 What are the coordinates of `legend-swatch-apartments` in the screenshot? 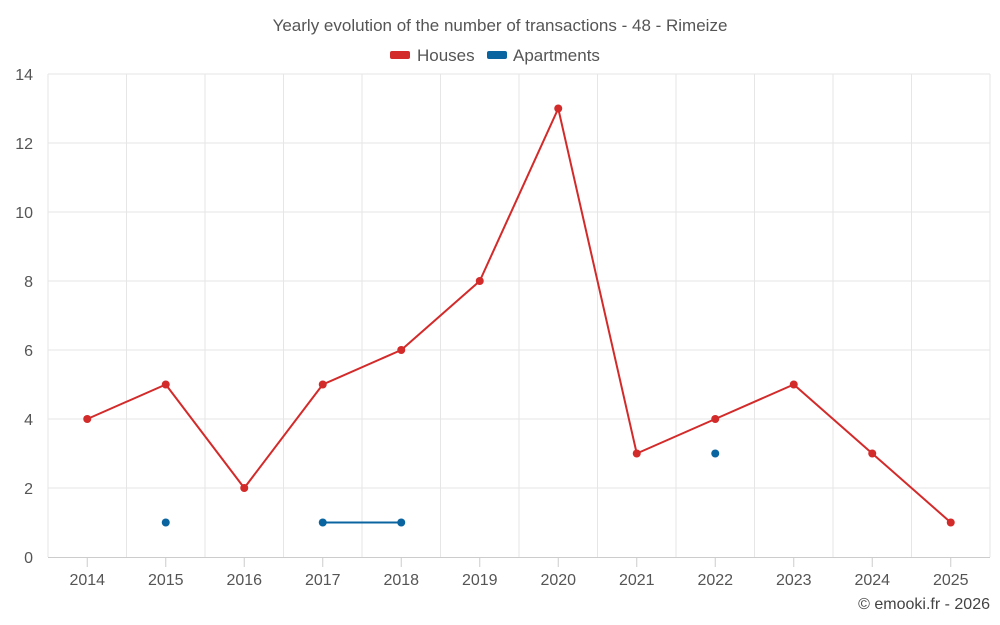 It's located at (497, 55).